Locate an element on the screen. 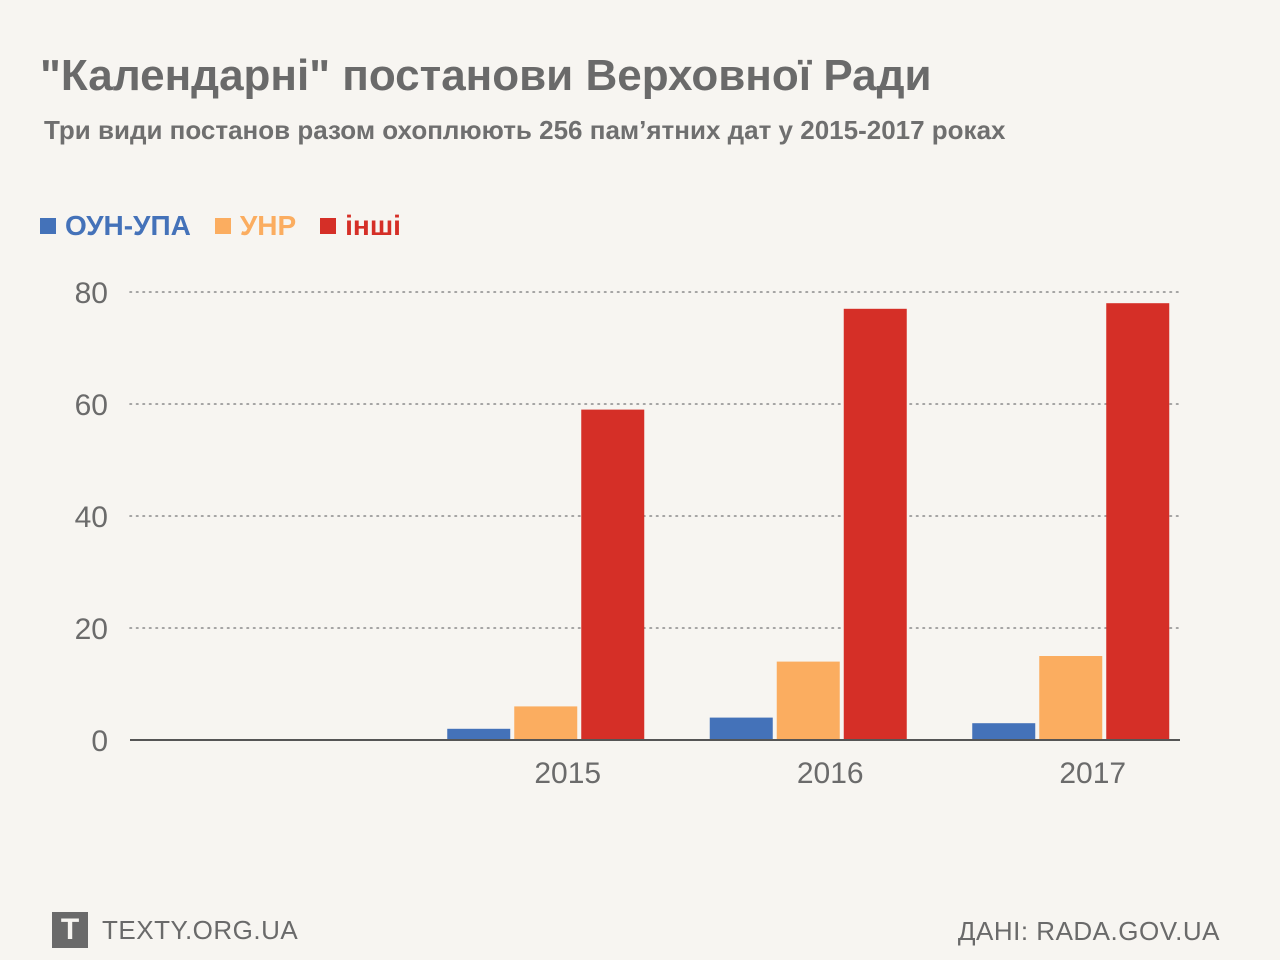 The image size is (1280, 960). bar-2016-oun-upa is located at coordinates (741, 728).